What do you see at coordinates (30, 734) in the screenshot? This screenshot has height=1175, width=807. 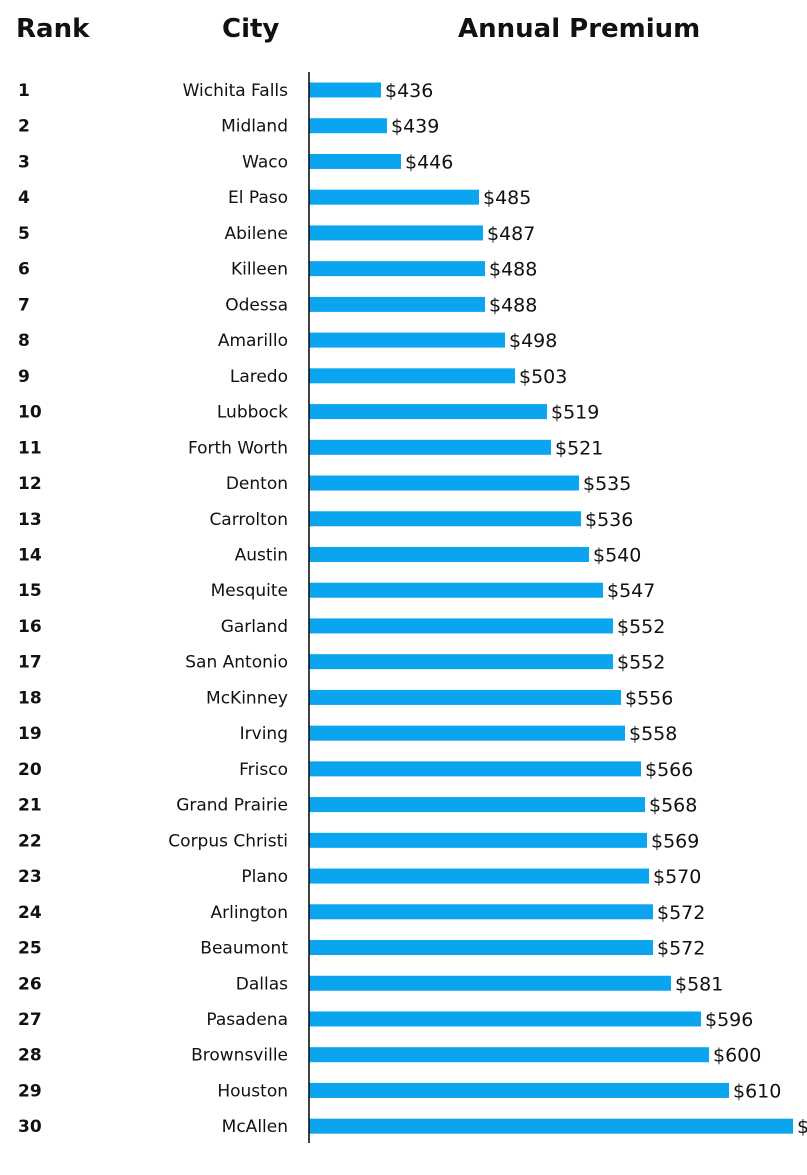 I see `rank-label: 19` at bounding box center [30, 734].